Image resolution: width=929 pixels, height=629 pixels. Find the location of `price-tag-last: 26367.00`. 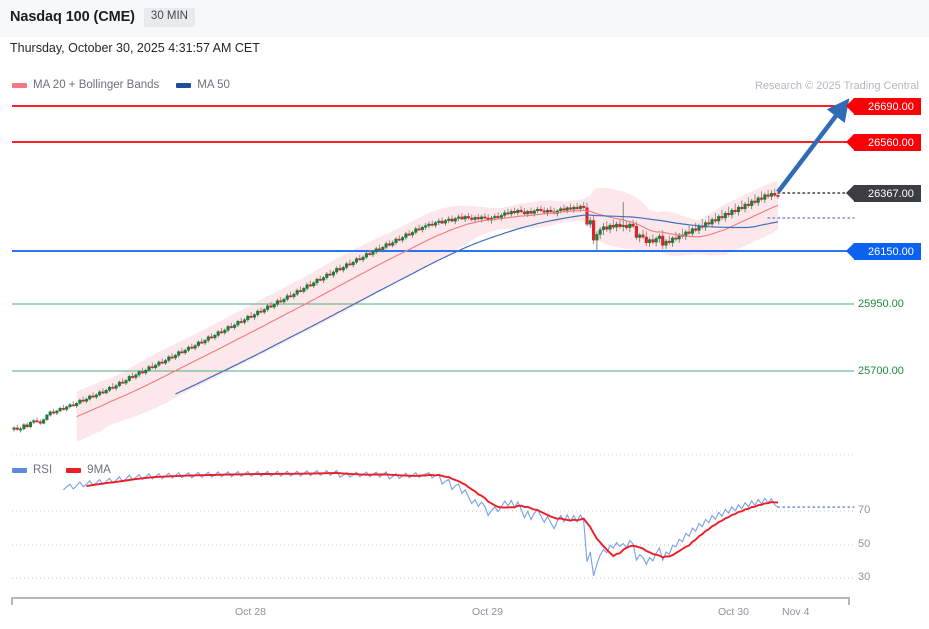

price-tag-last: 26367.00 is located at coordinates (883, 193).